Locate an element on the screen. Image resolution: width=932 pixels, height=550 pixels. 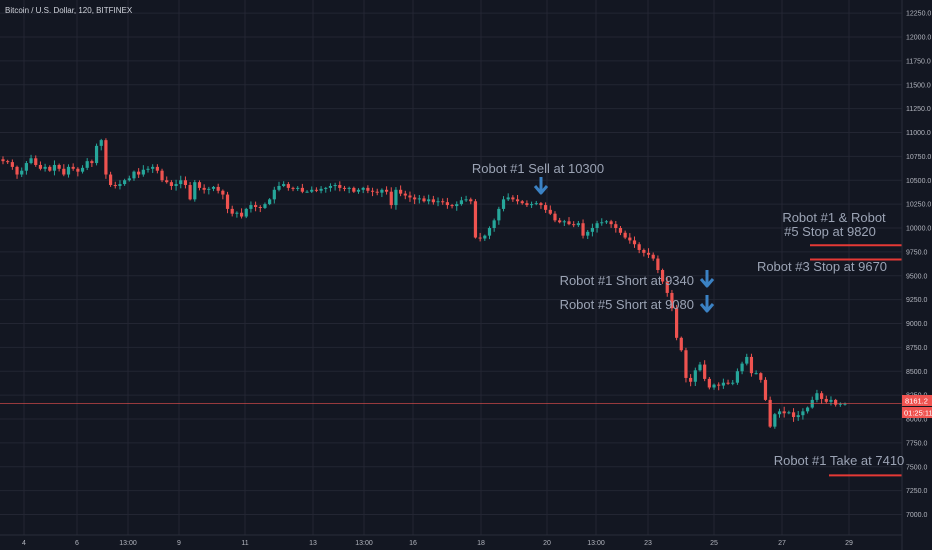
last-price-tag: 8161.2 is located at coordinates (917, 400).